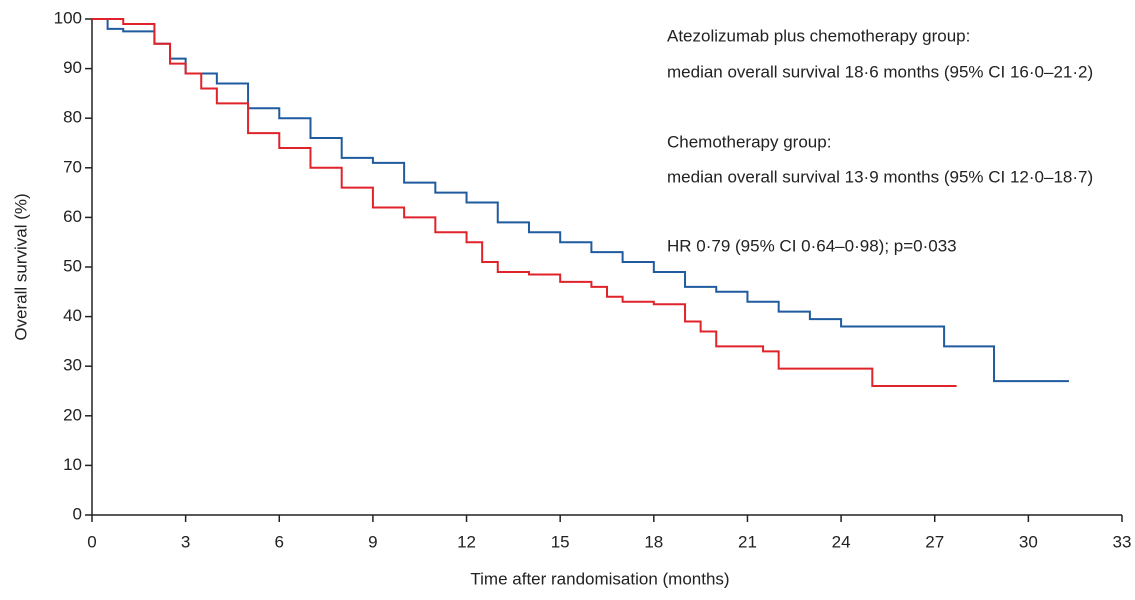 The height and width of the screenshot is (600, 1135). I want to click on y-tick-label: 40, so click(72, 315).